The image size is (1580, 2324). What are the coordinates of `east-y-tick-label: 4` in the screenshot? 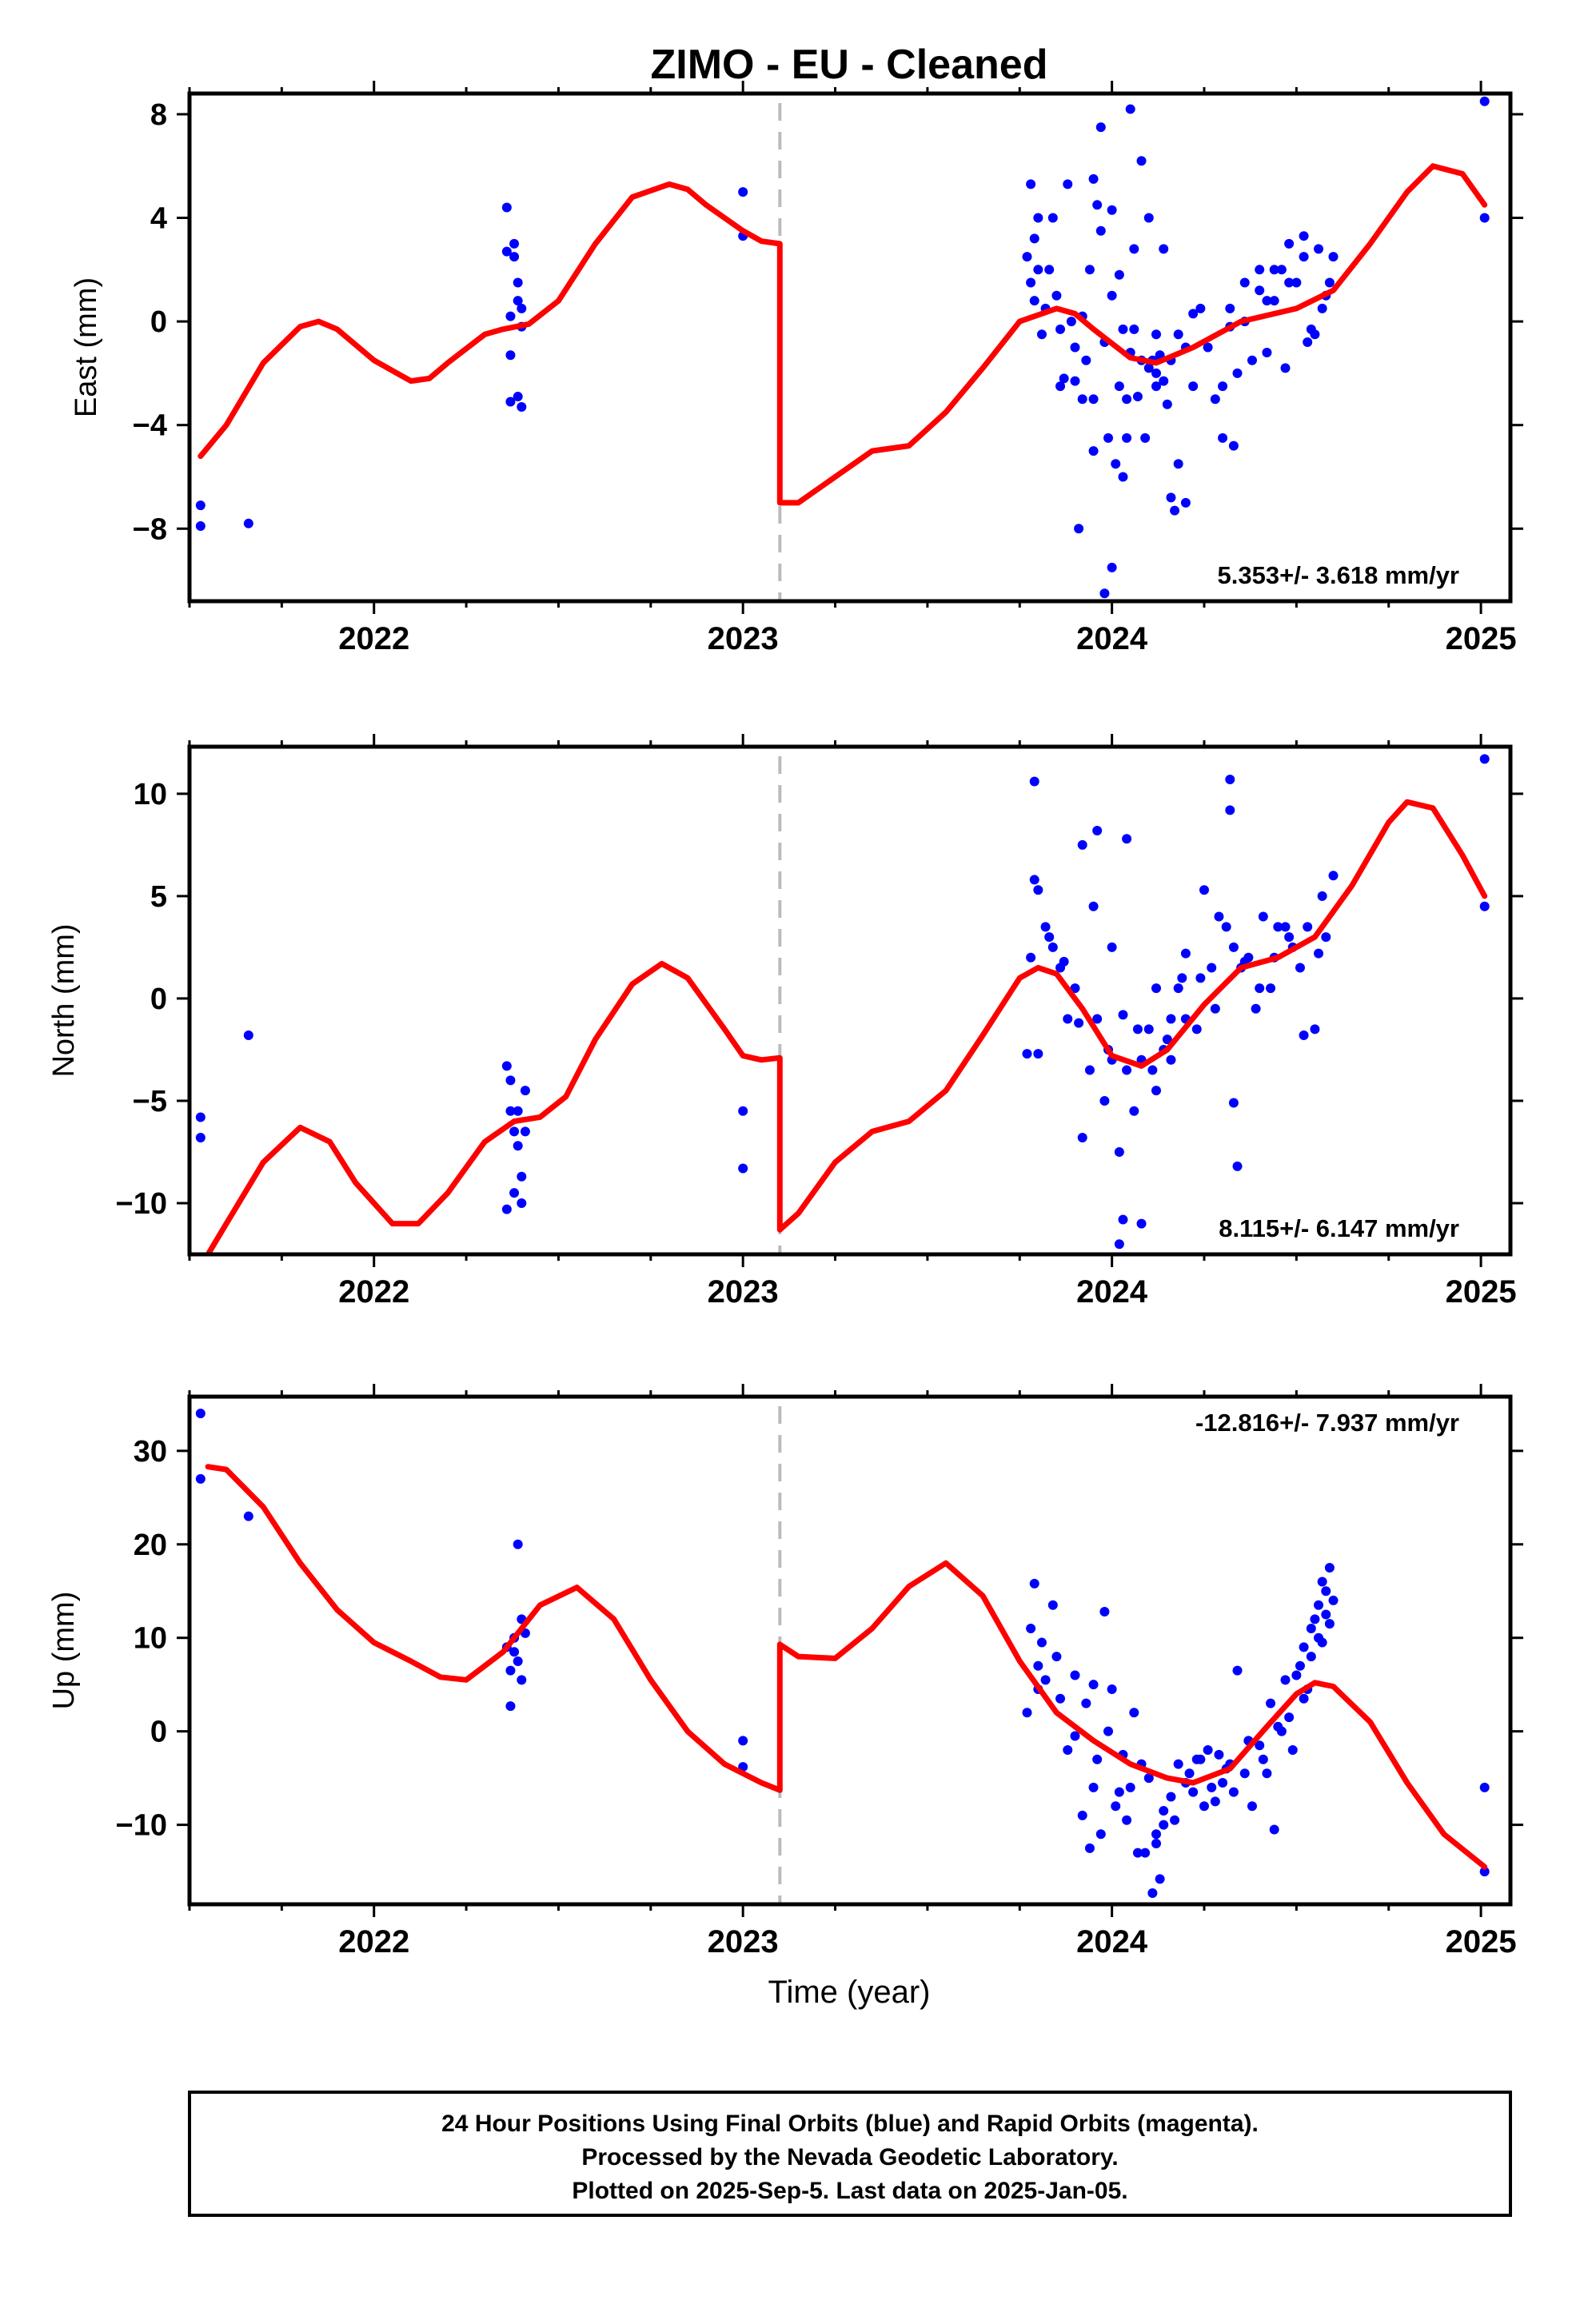 It's located at (158, 219).